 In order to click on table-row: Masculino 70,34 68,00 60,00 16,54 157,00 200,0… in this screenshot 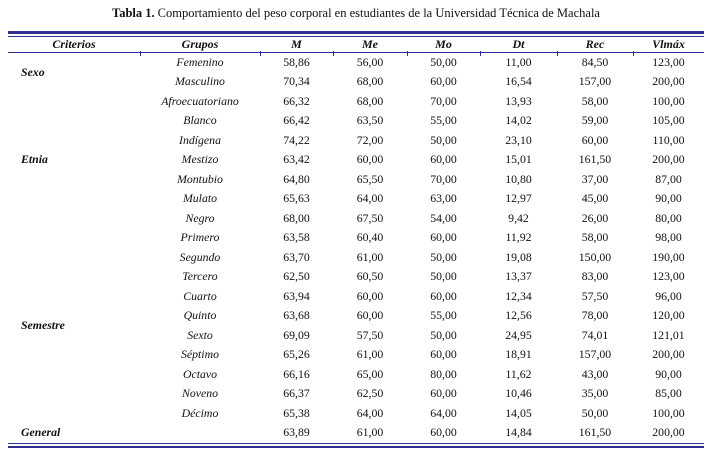, I will do `click(356, 82)`.